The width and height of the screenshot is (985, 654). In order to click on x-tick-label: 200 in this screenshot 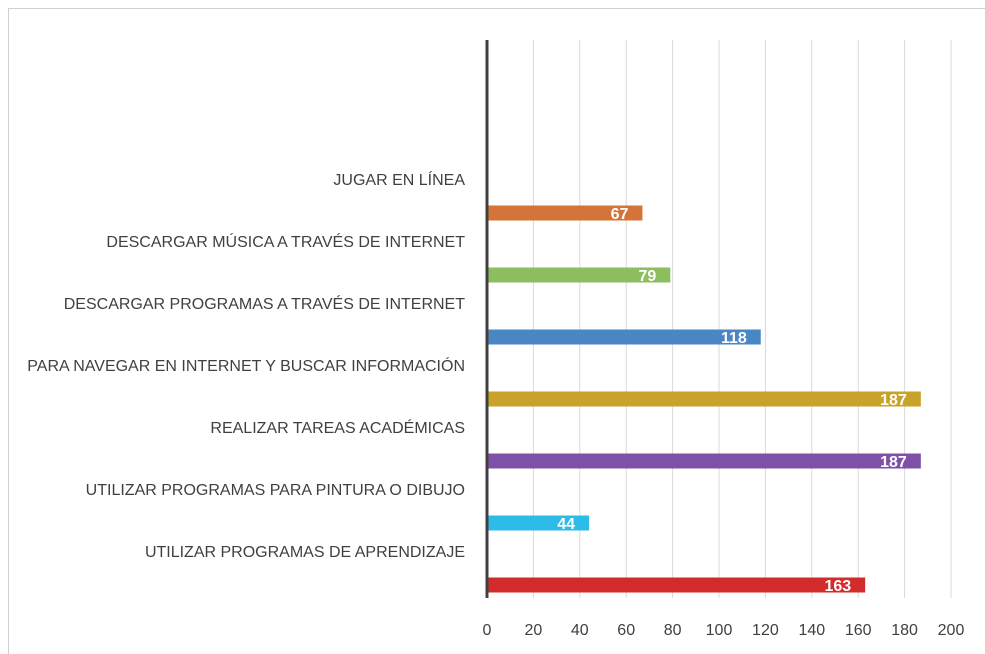, I will do `click(951, 630)`.